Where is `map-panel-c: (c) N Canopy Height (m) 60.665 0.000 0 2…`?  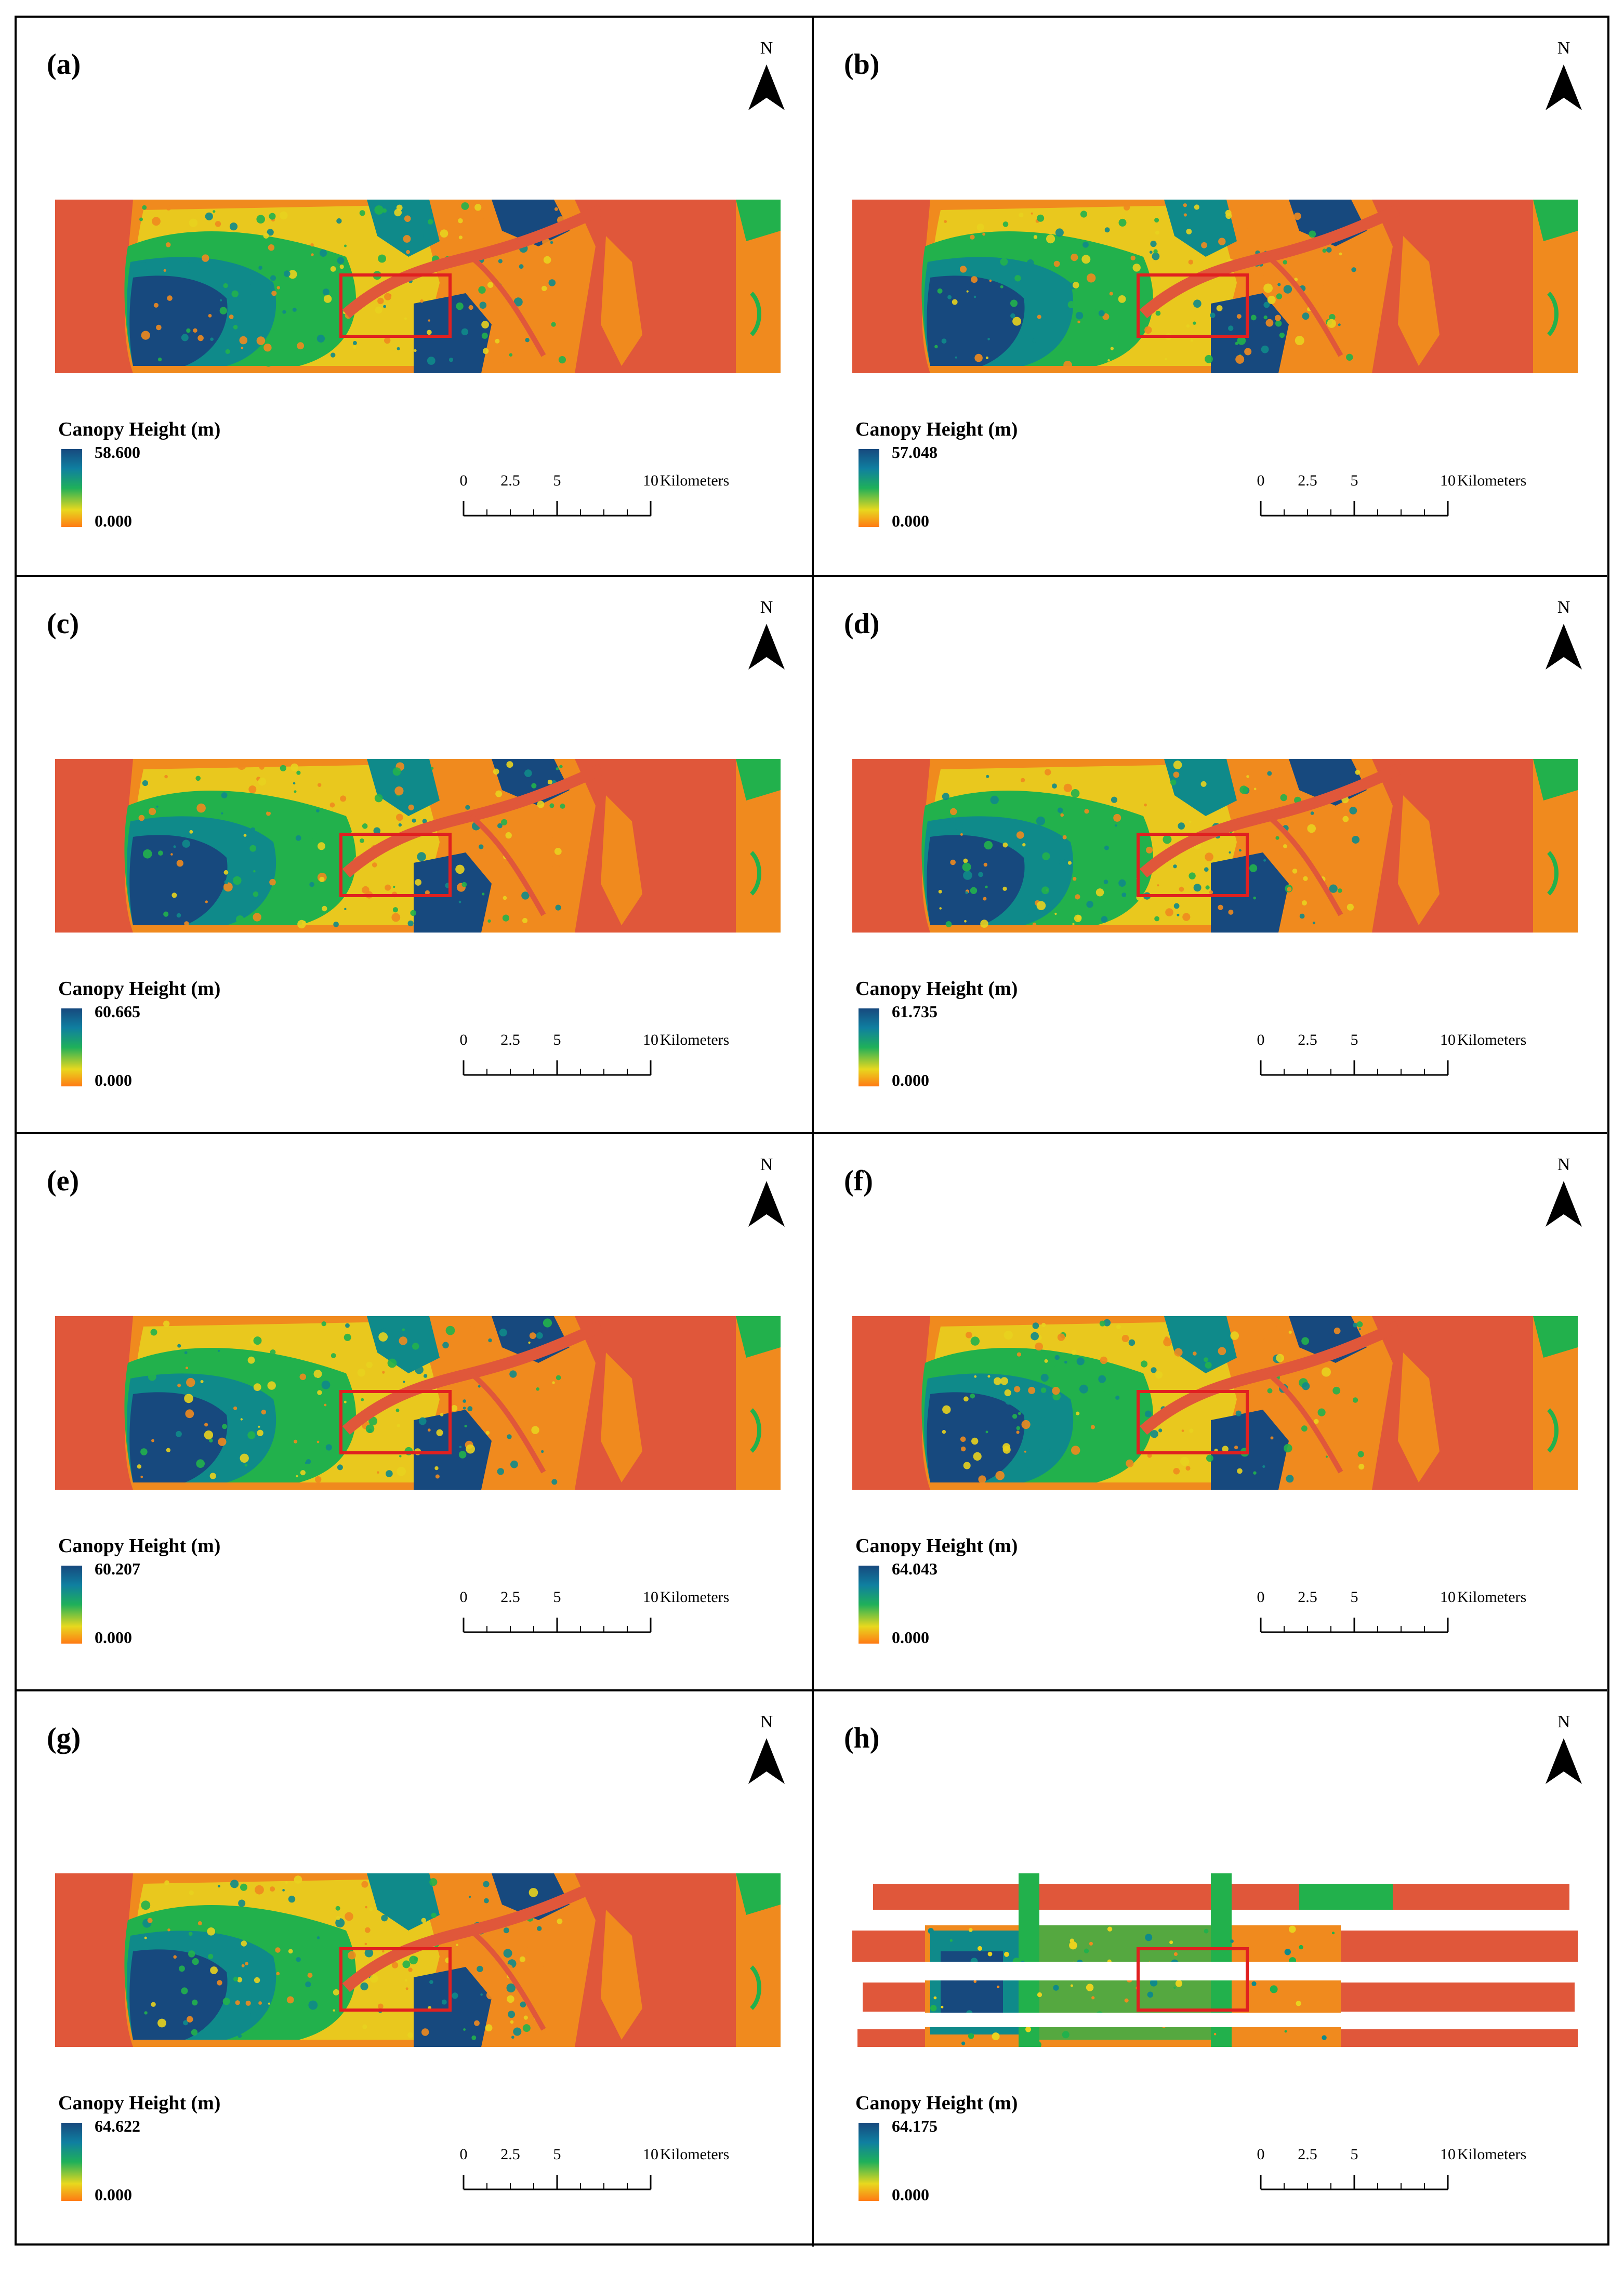
map-panel-c: (c) N Canopy Height (m) 60.665 0.000 0 2… is located at coordinates (415, 854).